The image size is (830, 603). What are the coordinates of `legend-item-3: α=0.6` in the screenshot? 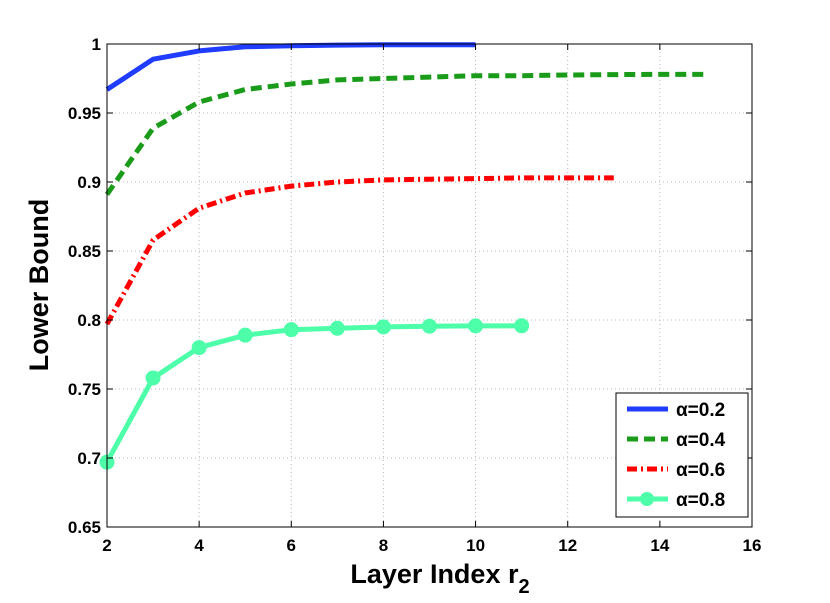 It's located at (676, 470).